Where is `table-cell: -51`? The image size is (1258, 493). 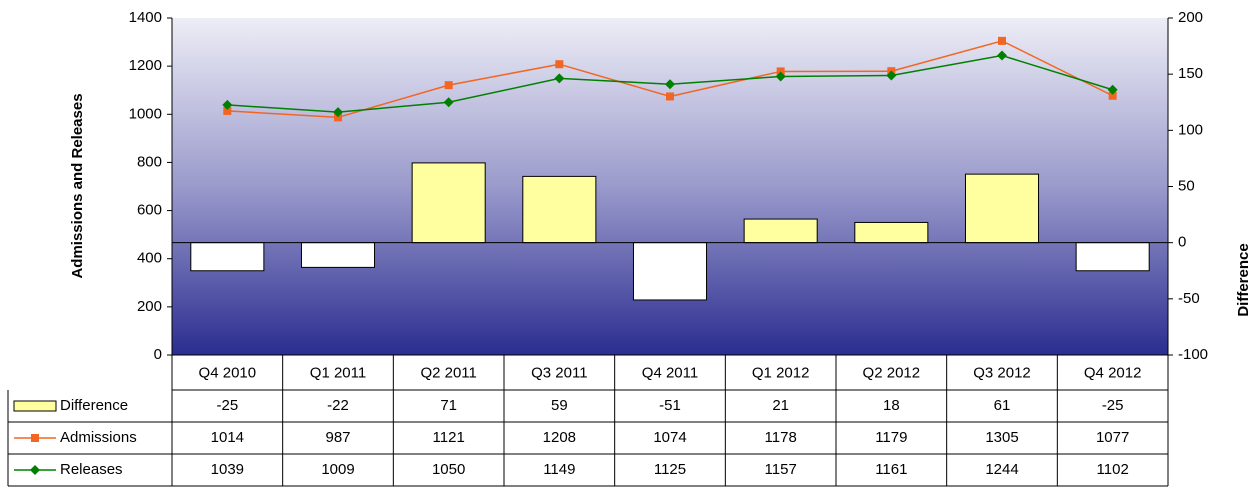 table-cell: -51 is located at coordinates (670, 405).